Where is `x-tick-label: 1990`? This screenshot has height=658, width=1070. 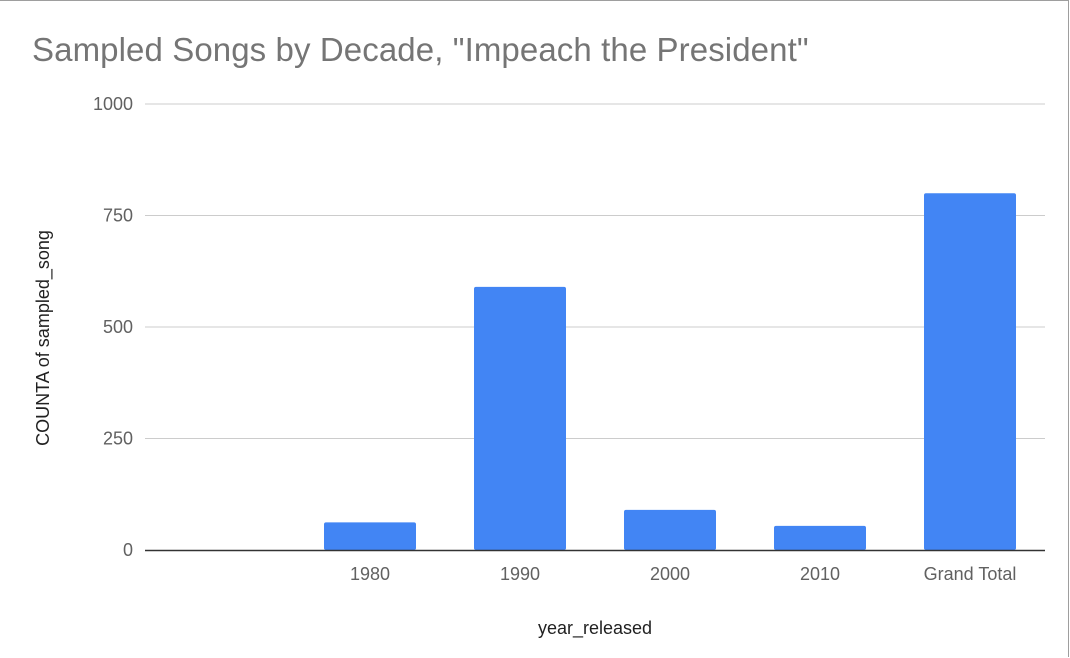
x-tick-label: 1990 is located at coordinates (520, 574).